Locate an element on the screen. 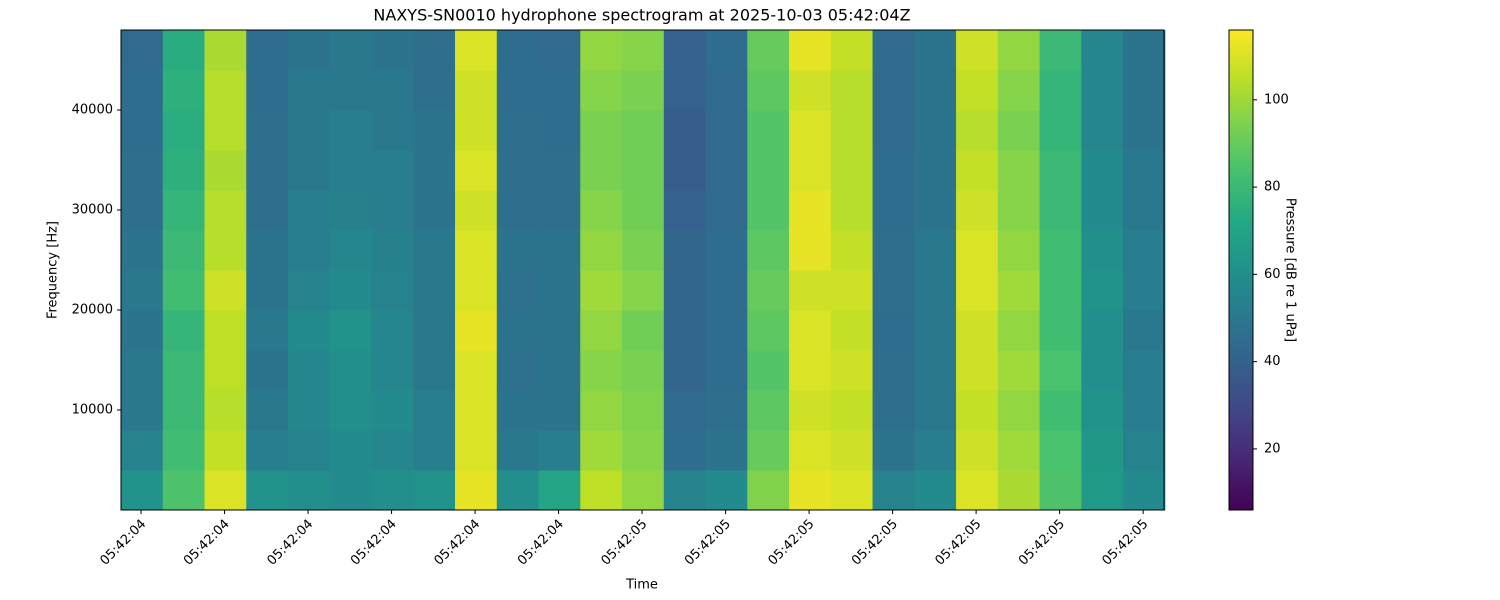 The image size is (1500, 600). y-axis-label: Frequency [Hz] is located at coordinates (53, 270).